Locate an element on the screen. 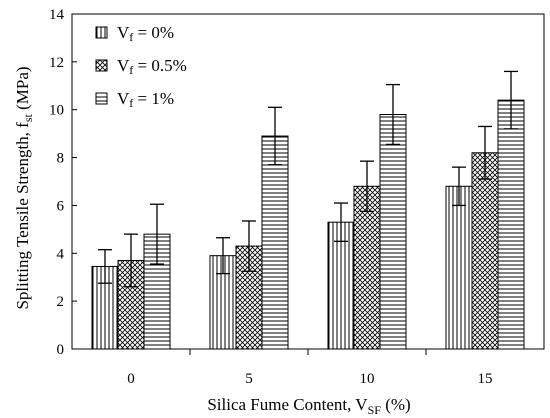 The image size is (550, 418). y-tick-label: 12 is located at coordinates (56, 63).